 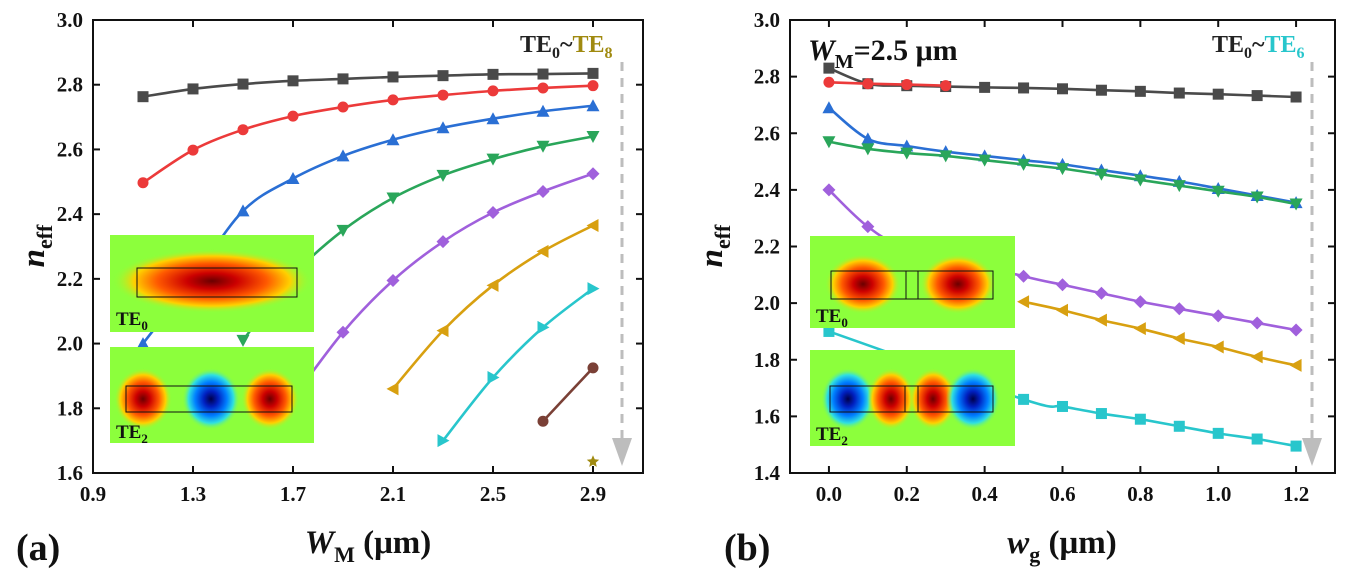 I want to click on panel-a-label: (a), so click(x=38, y=548).